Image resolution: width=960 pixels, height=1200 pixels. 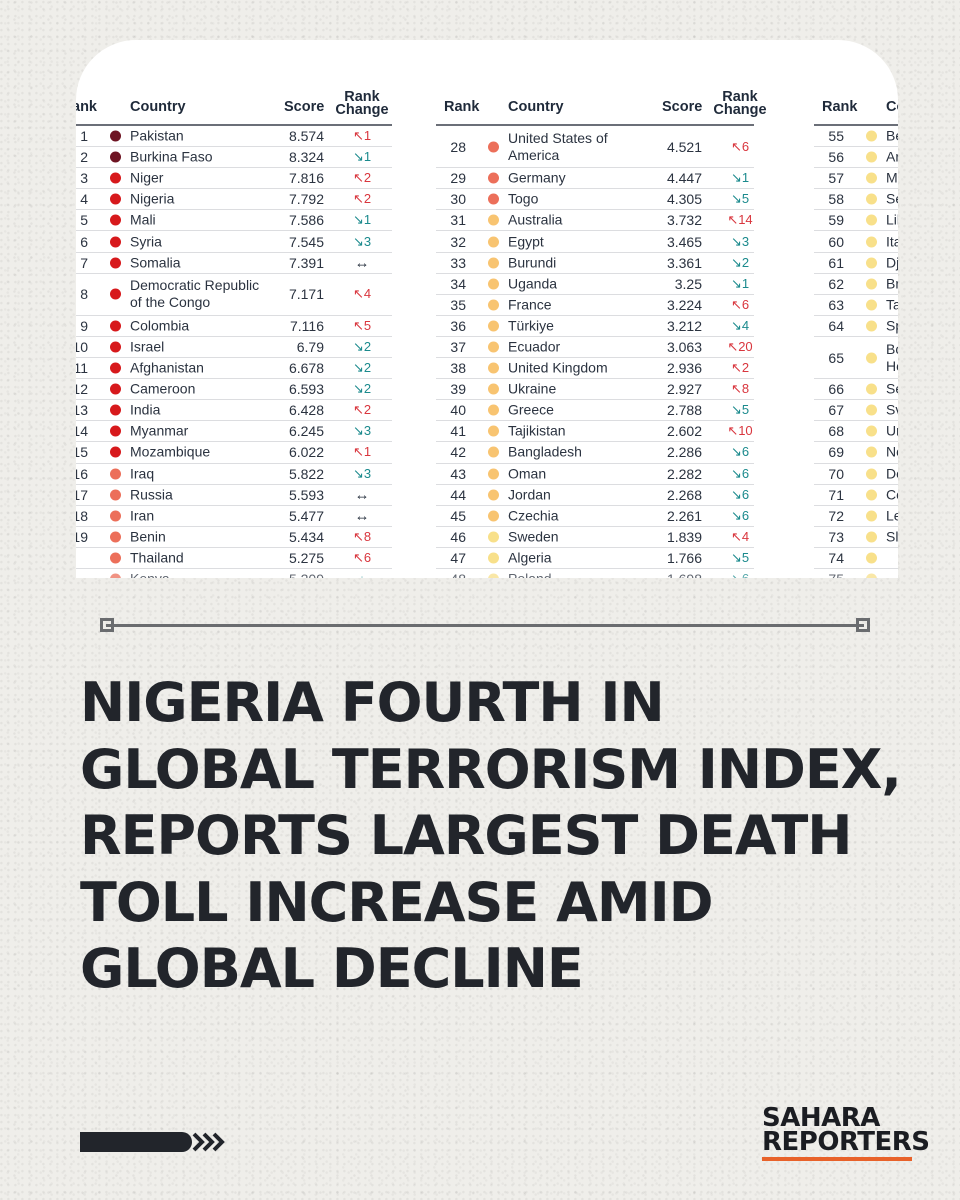 I want to click on row-country: Oman, so click(x=527, y=473).